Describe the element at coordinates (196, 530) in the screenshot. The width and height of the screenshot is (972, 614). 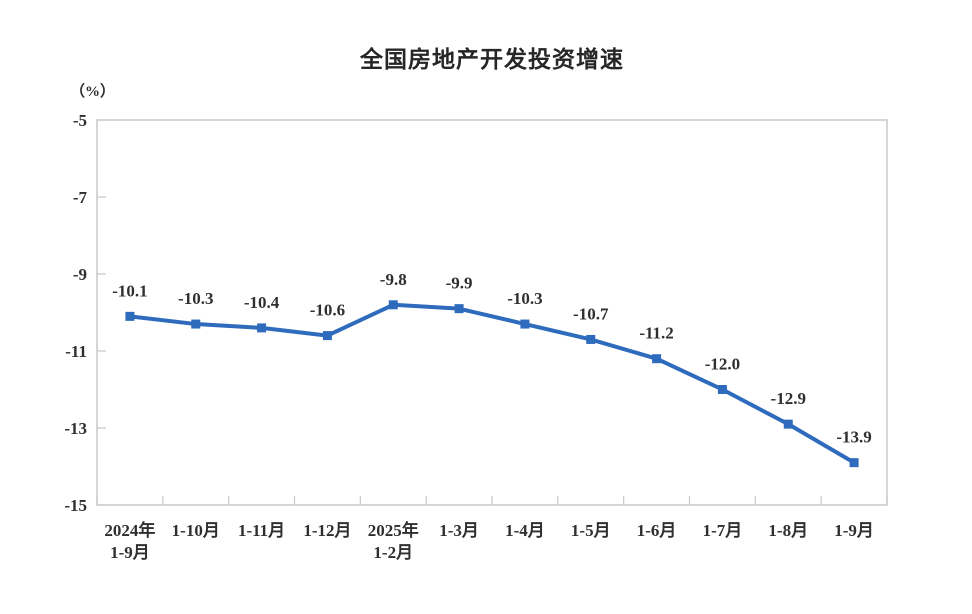
I see `x-axis-tick-label: 1-10月` at that location.